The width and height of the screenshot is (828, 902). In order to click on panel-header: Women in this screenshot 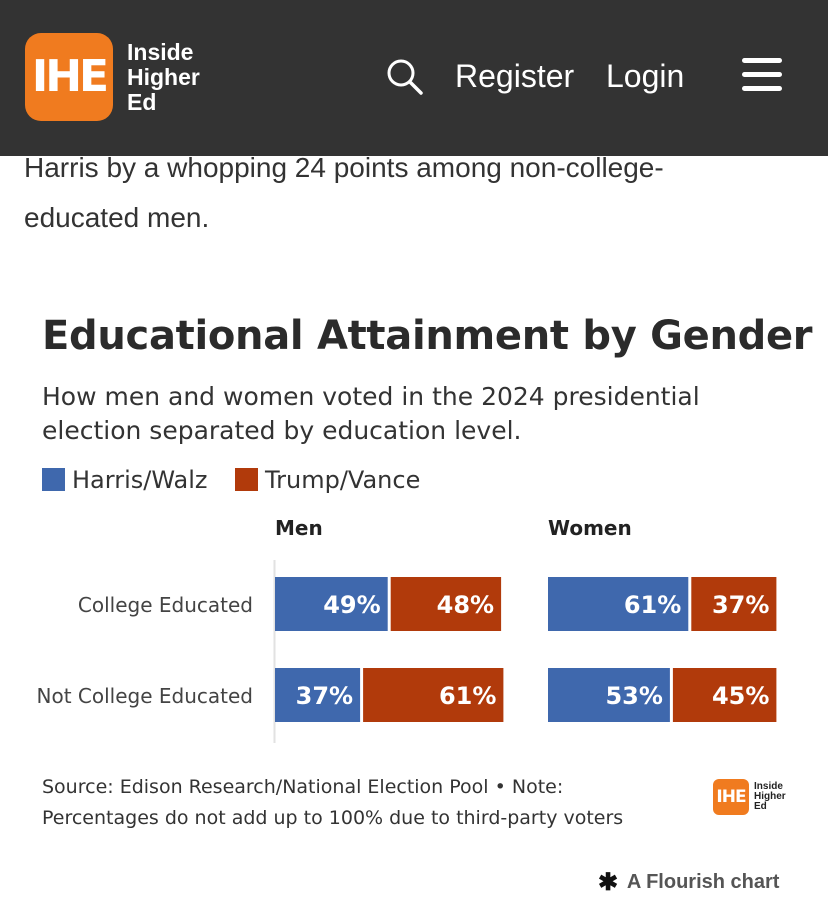, I will do `click(590, 528)`.